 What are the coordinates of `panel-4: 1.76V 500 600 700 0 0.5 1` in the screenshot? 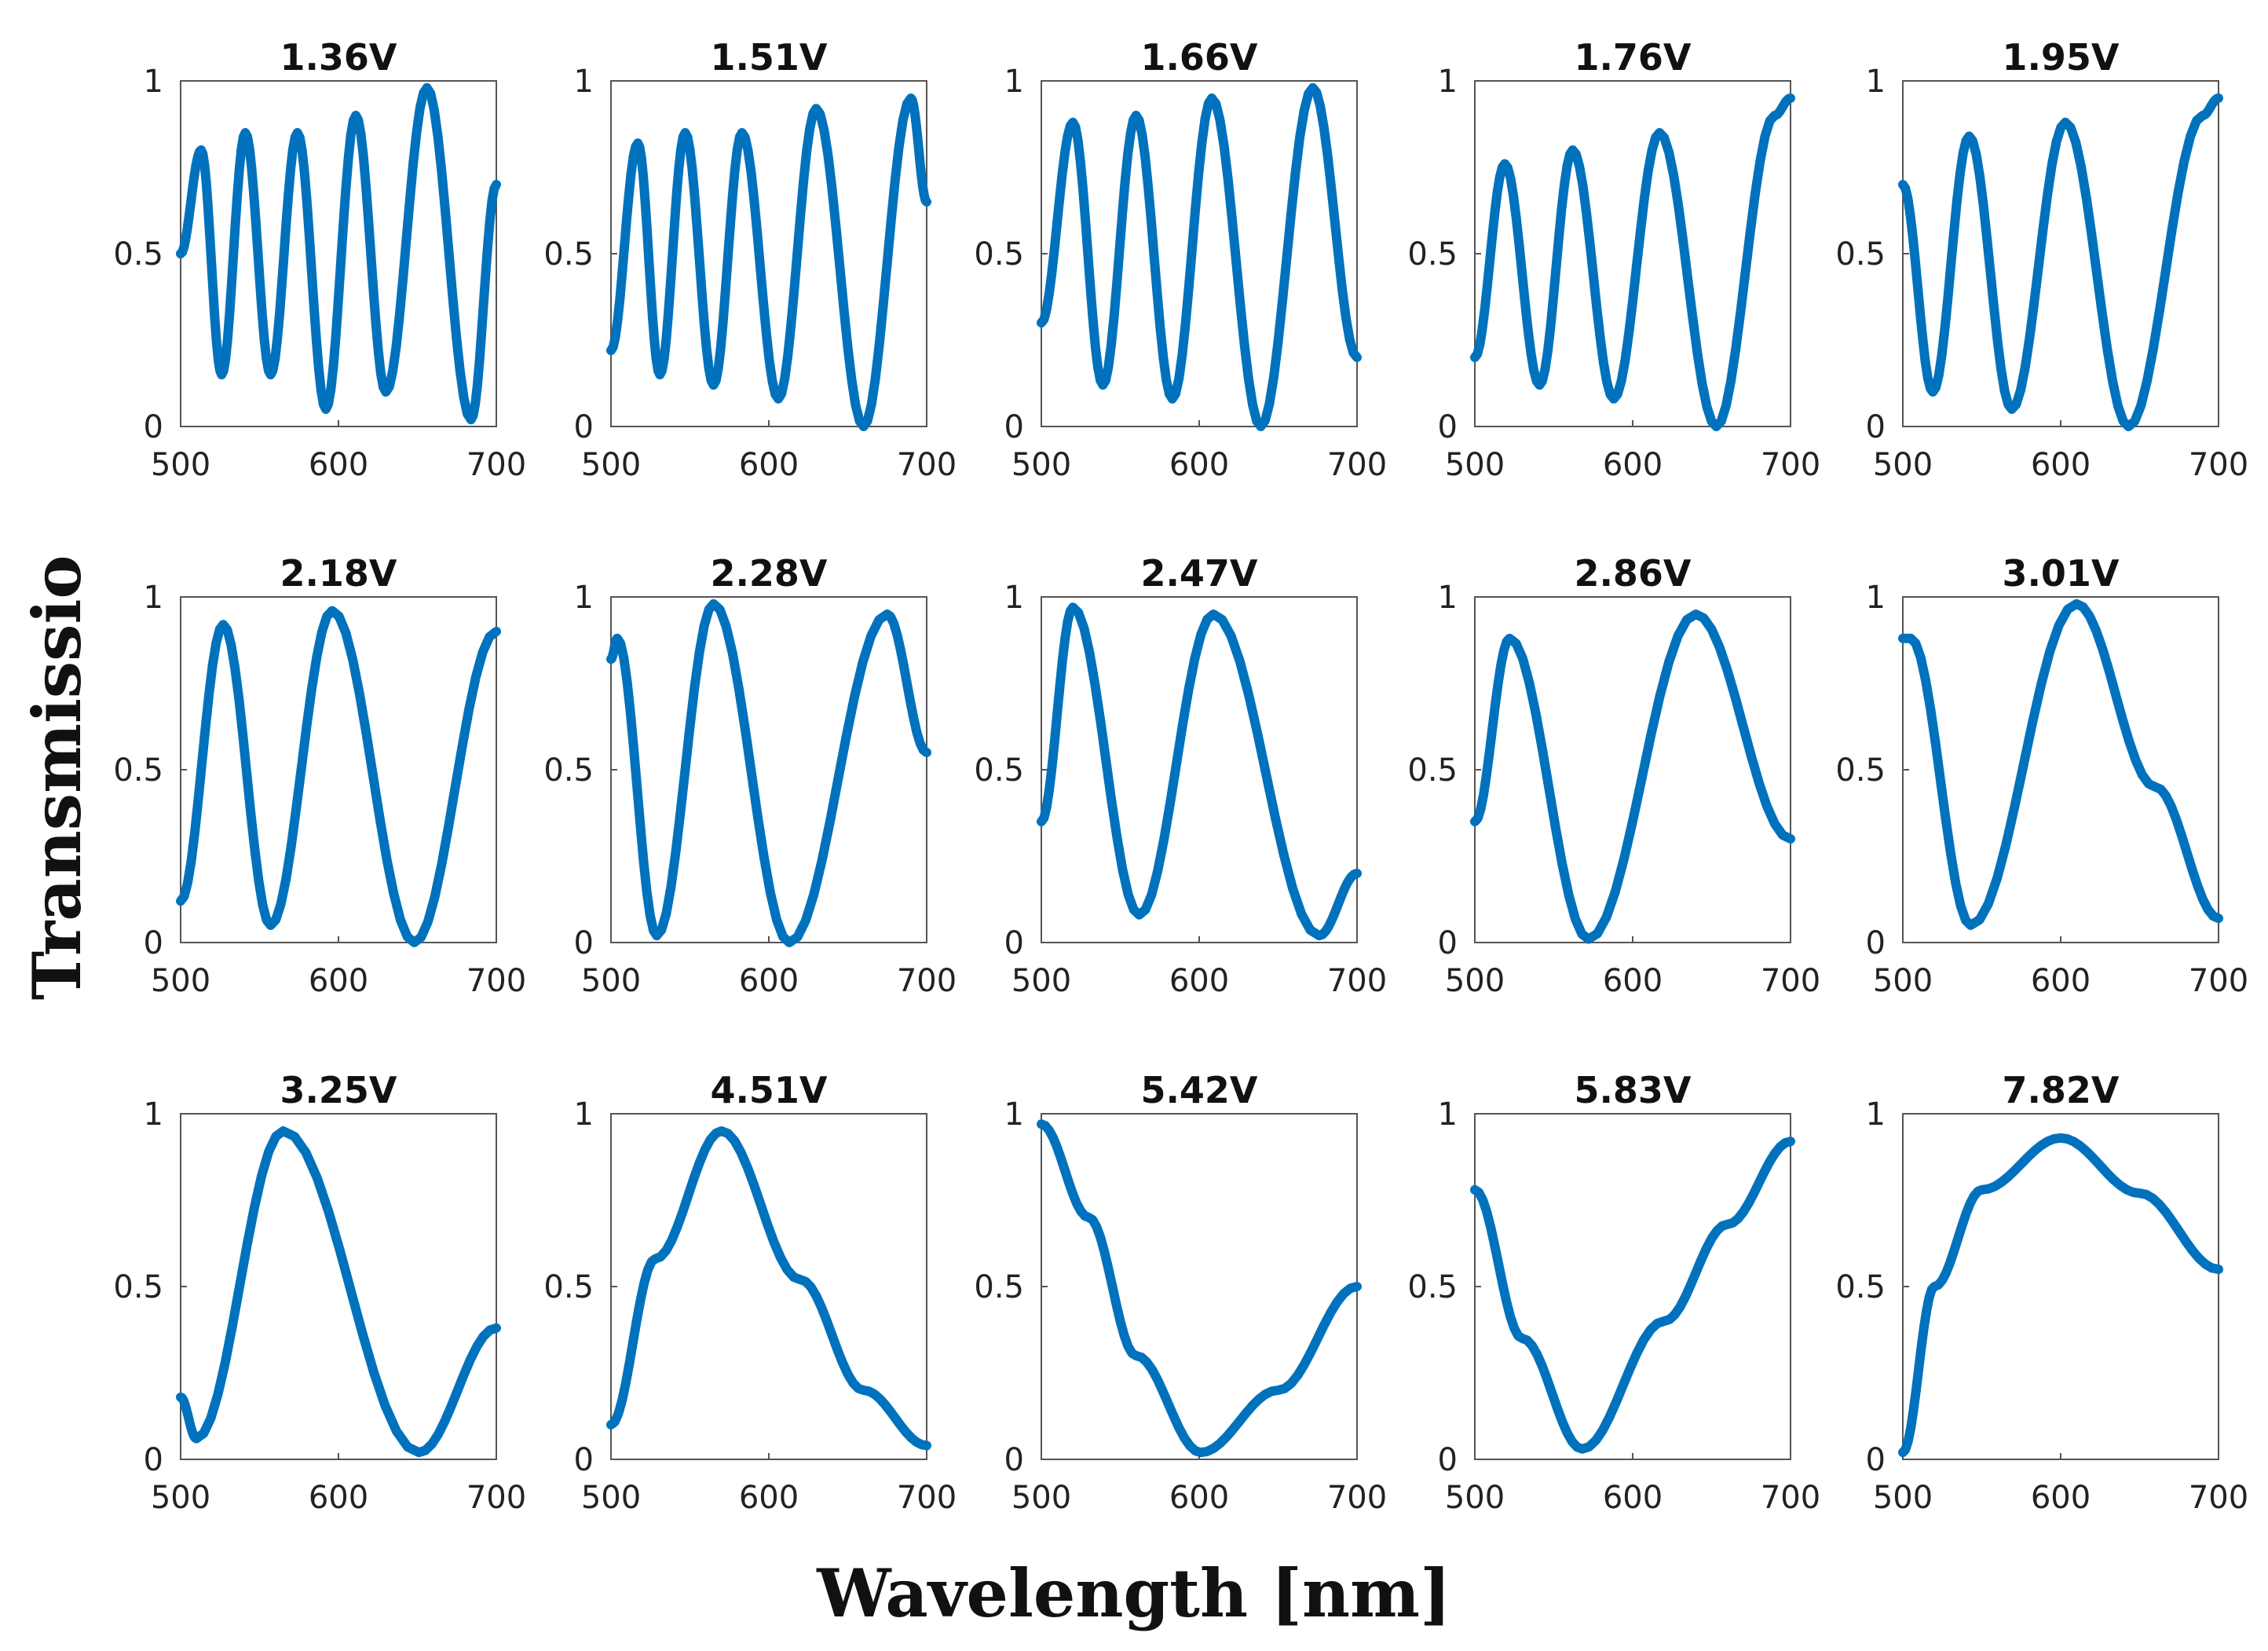 It's located at (1613, 259).